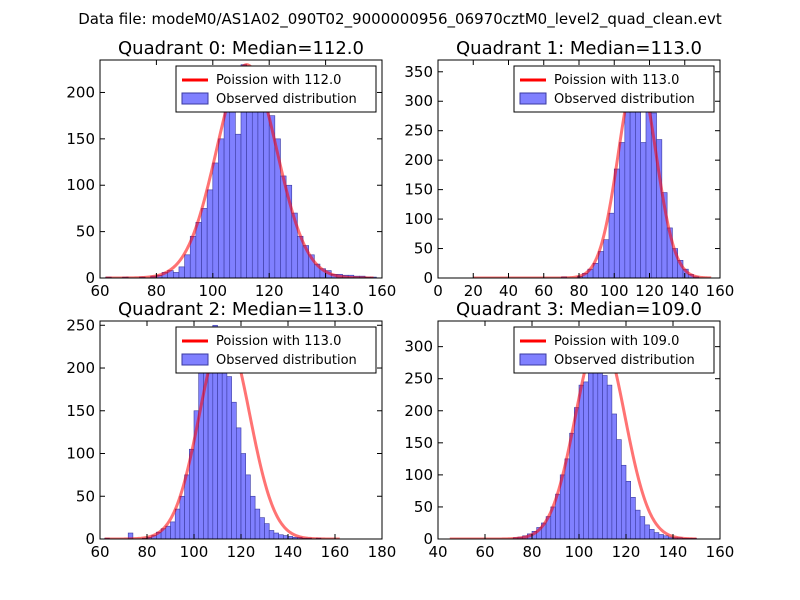 This screenshot has width=800, height=600. Describe the element at coordinates (241, 169) in the screenshot. I see `plot-frame` at that location.